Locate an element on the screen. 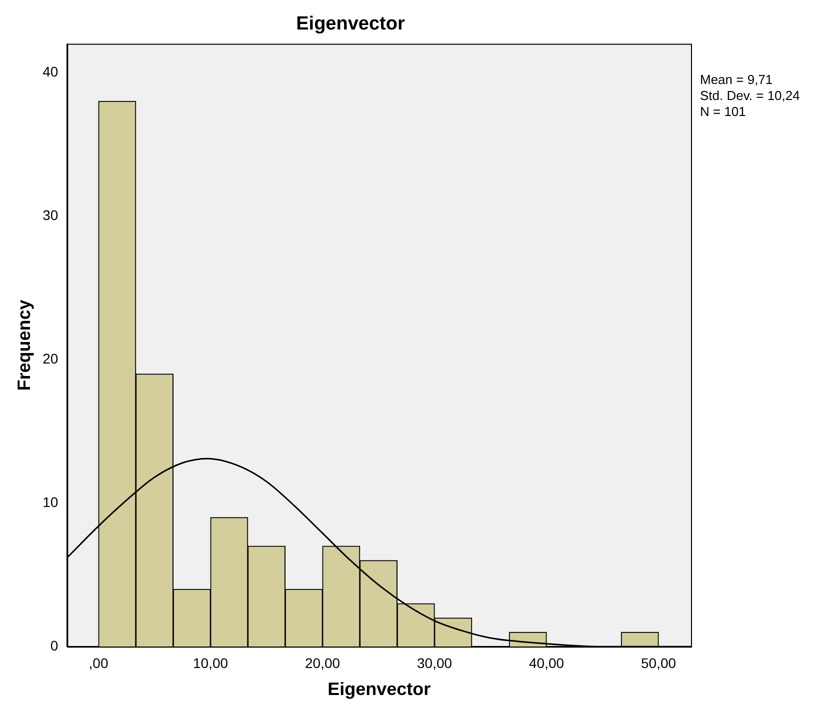 Image resolution: width=821 pixels, height=715 pixels. x-tick-label: 30,00 is located at coordinates (434, 662).